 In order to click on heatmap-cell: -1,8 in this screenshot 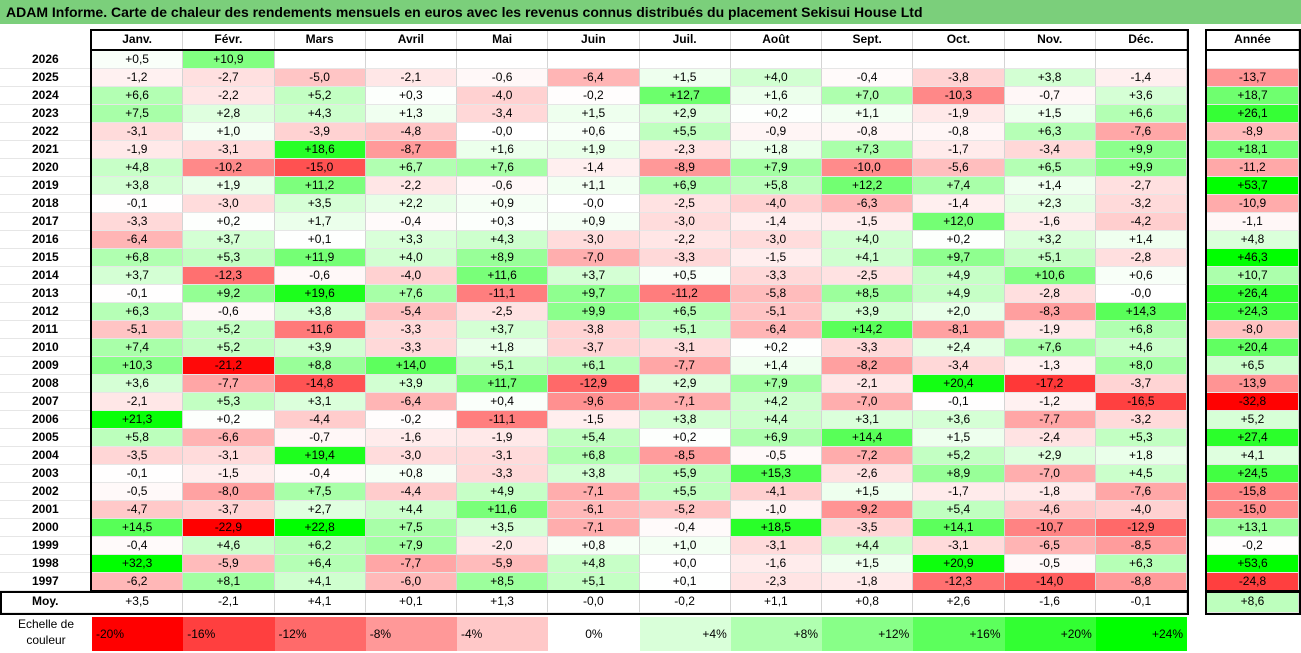, I will do `click(1050, 492)`.